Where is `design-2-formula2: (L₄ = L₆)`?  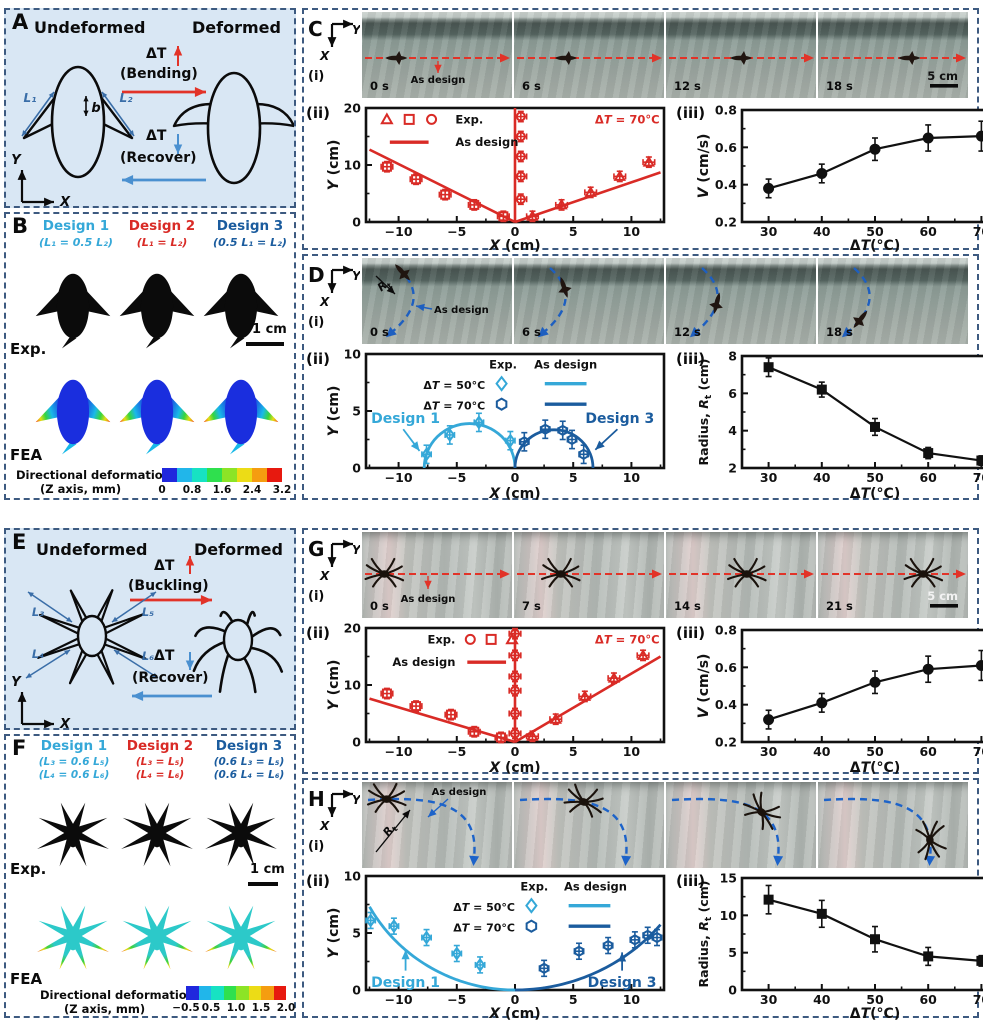
design-2-formula2: (L₄ = L₆) is located at coordinates (160, 775).